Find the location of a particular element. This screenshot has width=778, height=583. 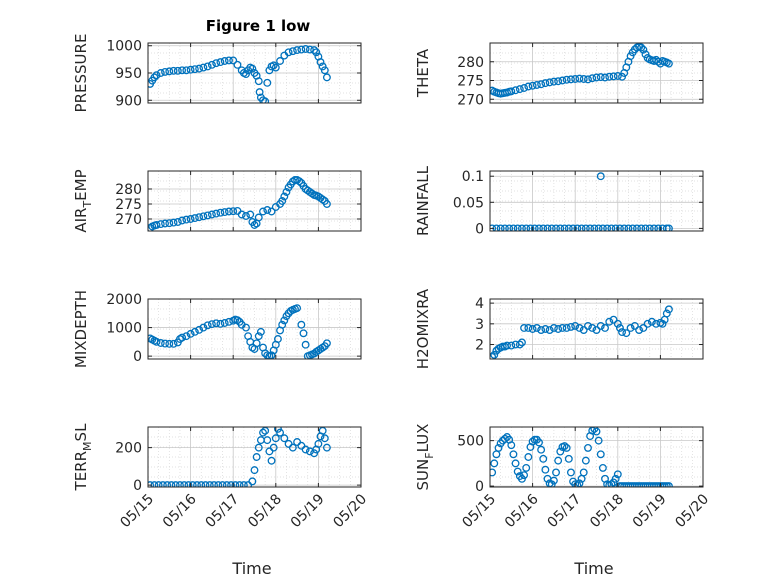

y-tick-label: 270 is located at coordinates (128, 220).